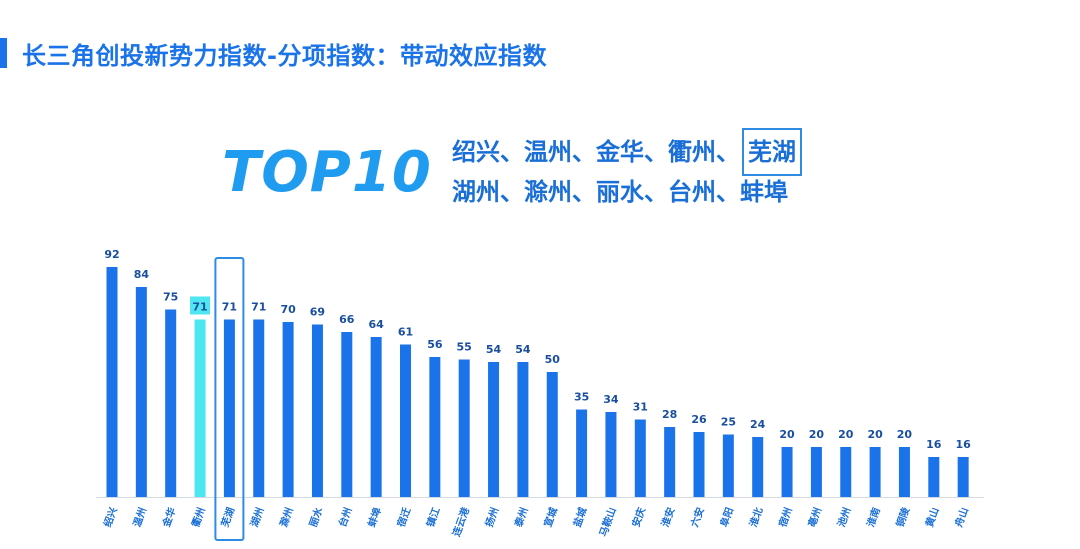 The height and width of the screenshot is (549, 1080). Describe the element at coordinates (934, 477) in the screenshot. I see `bar-黄山` at that location.